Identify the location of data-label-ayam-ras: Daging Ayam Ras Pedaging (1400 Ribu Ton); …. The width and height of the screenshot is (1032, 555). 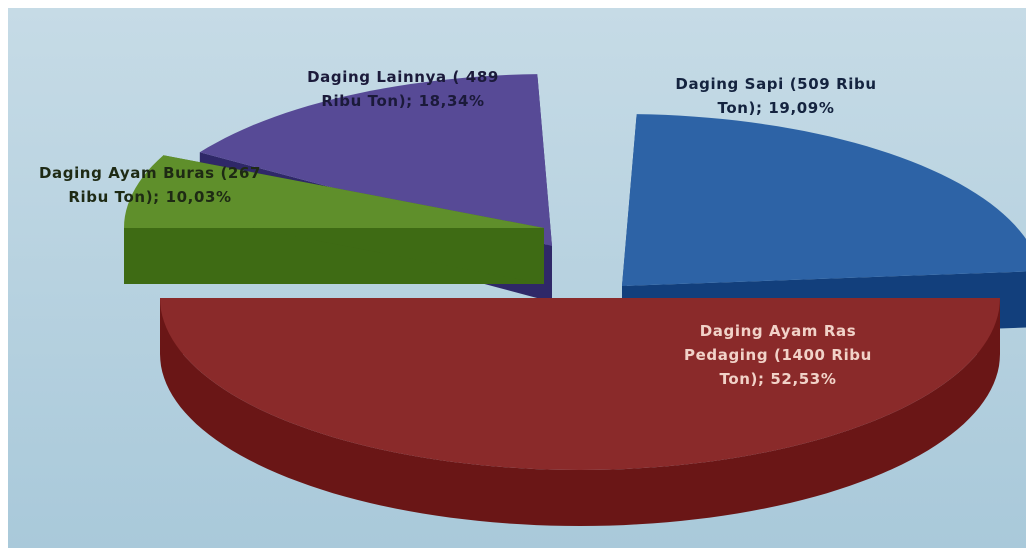
(778, 355).